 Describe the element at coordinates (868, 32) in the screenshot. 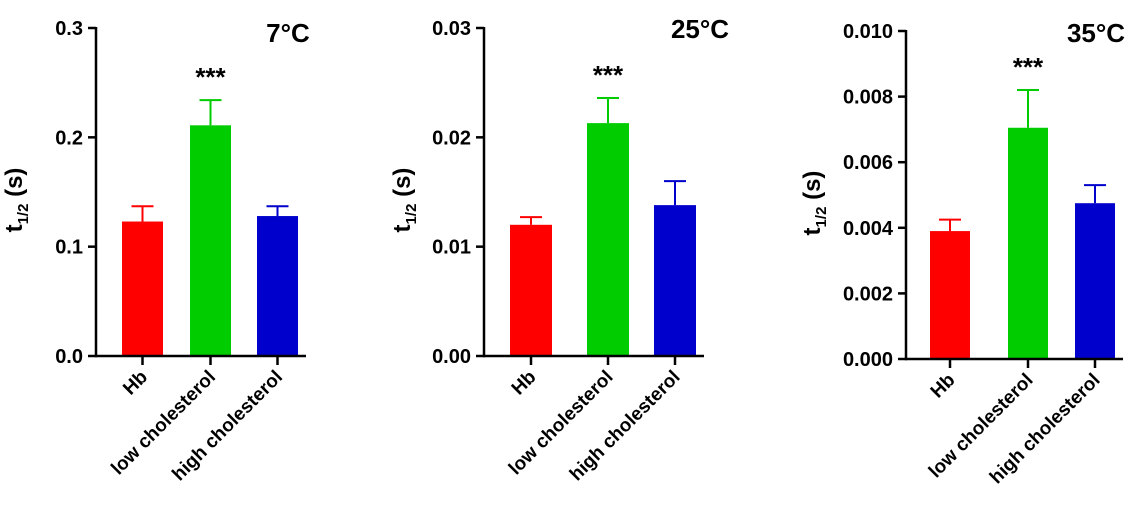

I see `y-tick-label-6: 0.010` at that location.